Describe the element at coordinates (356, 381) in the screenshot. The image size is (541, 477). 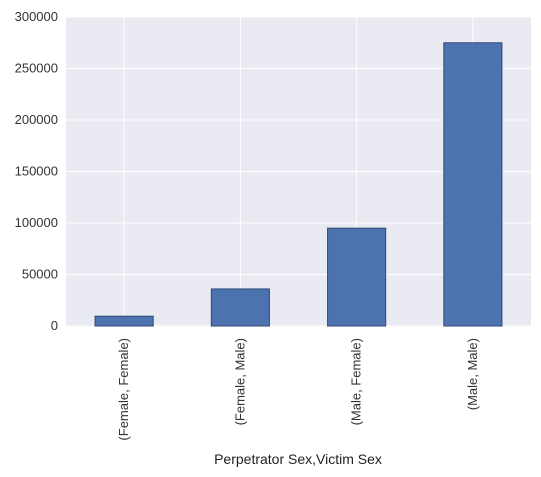
I see `x-tick-label: (Male, Female)` at that location.